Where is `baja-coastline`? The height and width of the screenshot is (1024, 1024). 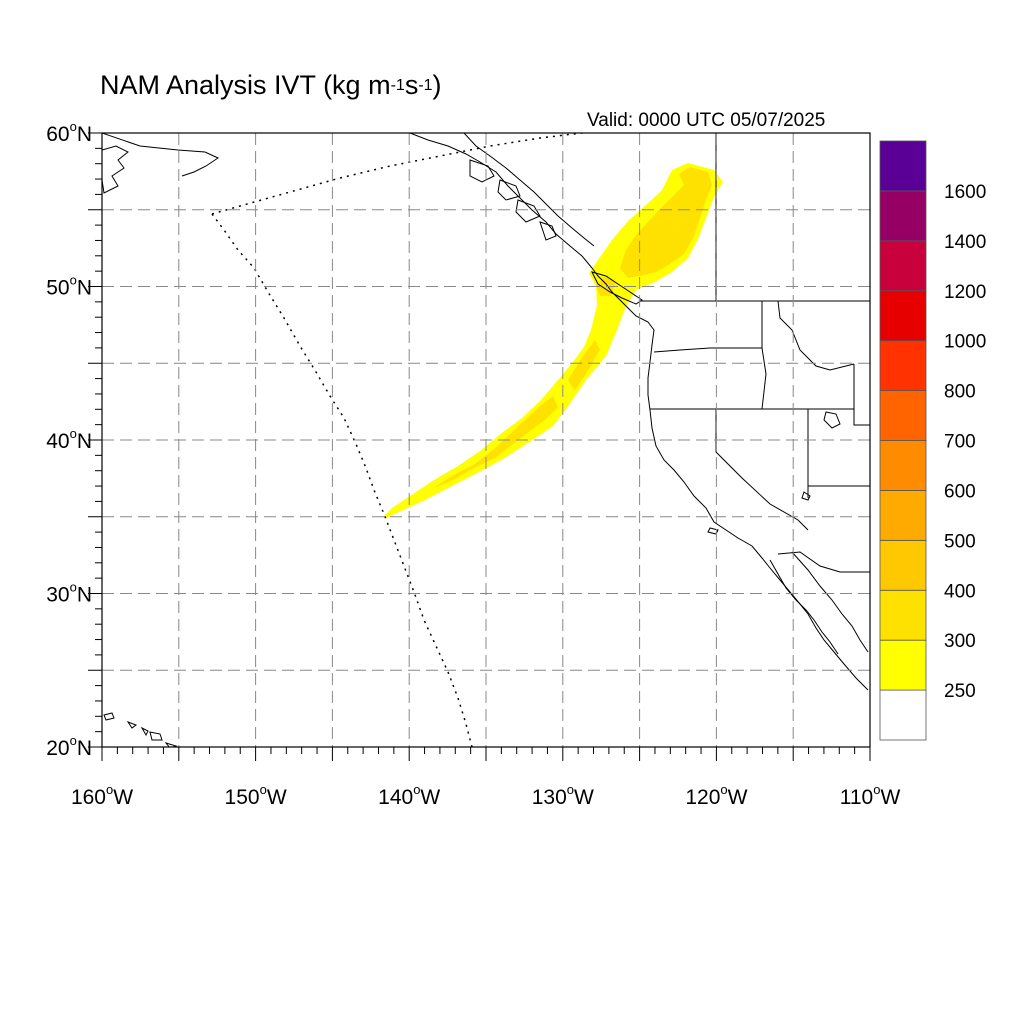 baja-coastline is located at coordinates (804, 607).